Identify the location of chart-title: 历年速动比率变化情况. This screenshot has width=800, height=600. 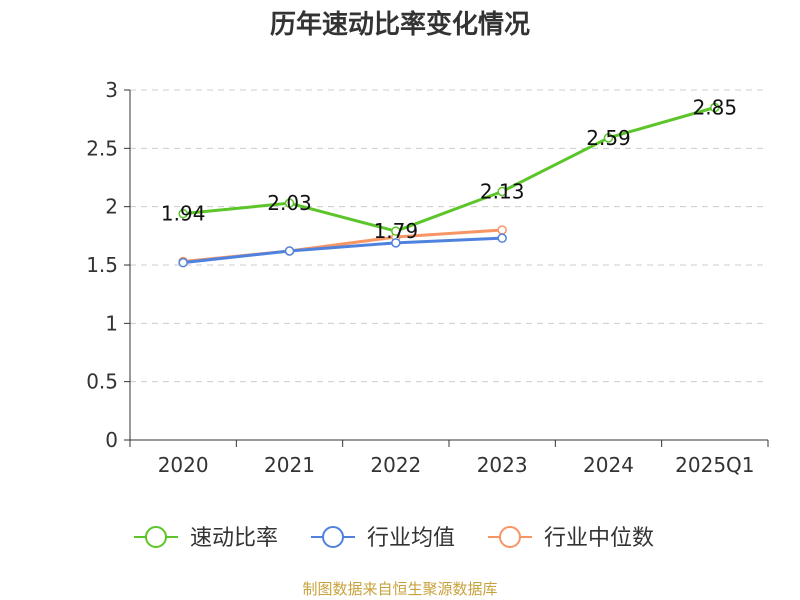
(400, 24).